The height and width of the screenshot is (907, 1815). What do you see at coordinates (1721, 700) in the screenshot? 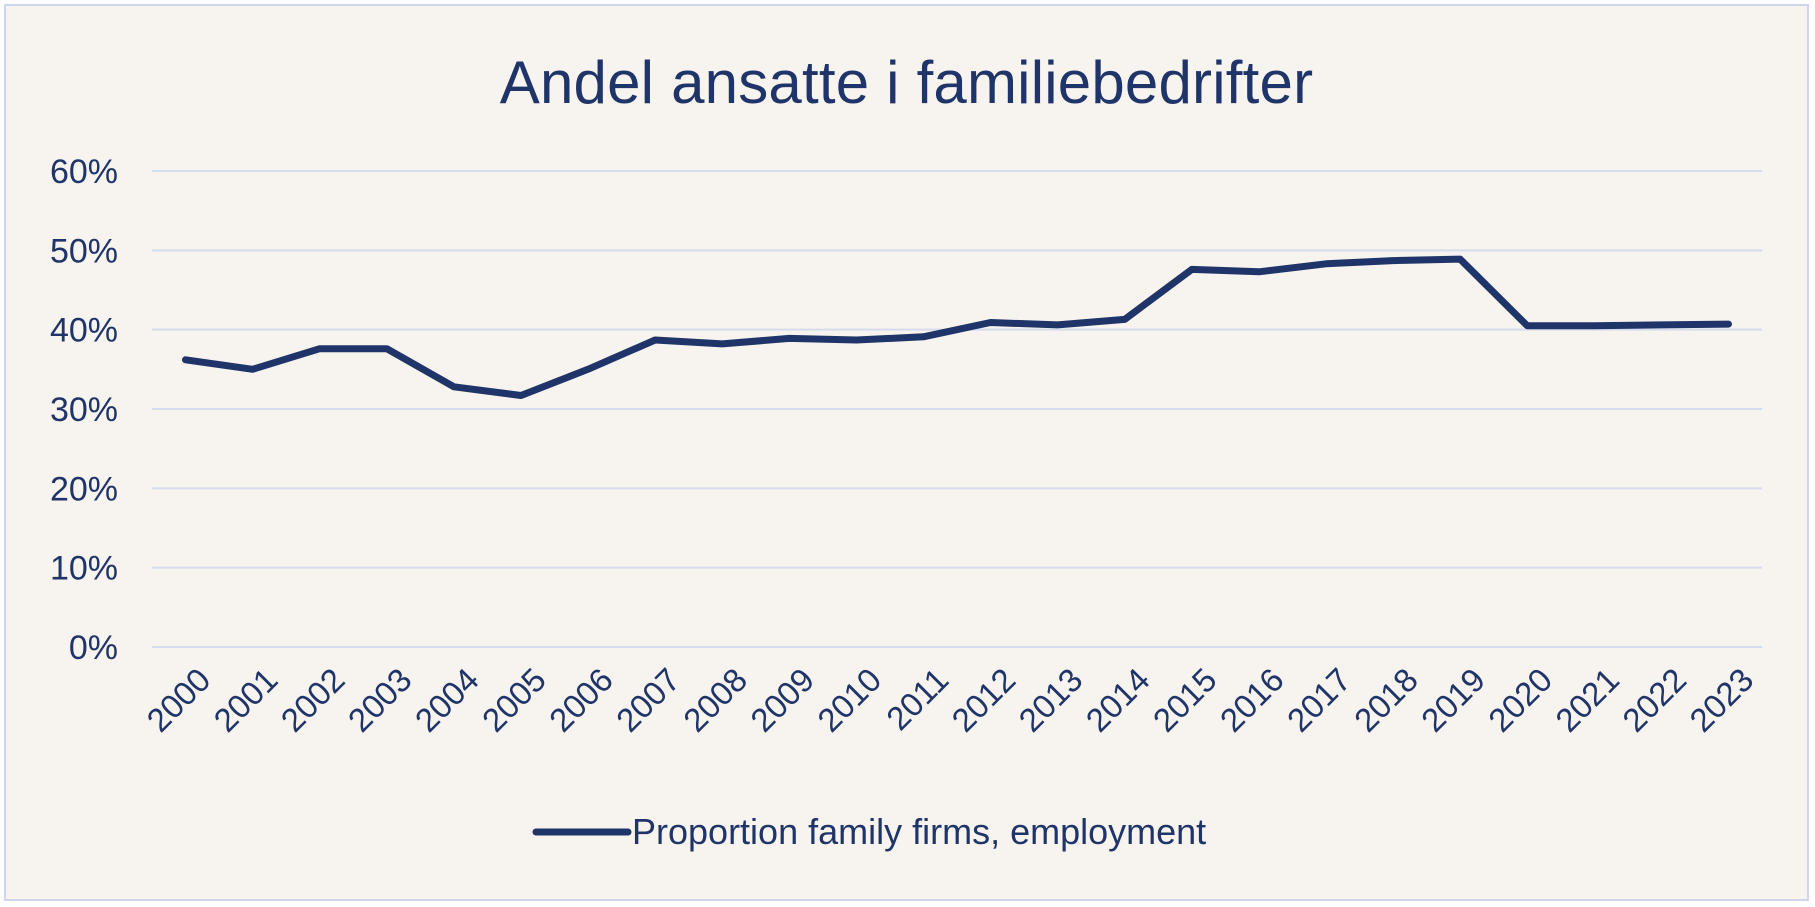
I see `x-tick-label: 2023` at bounding box center [1721, 700].